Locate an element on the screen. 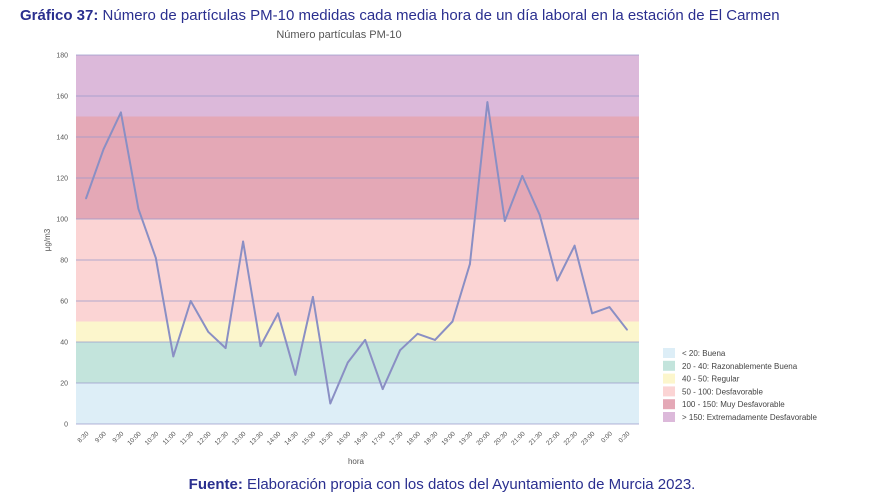  y-tick-label: 60 is located at coordinates (64, 302).